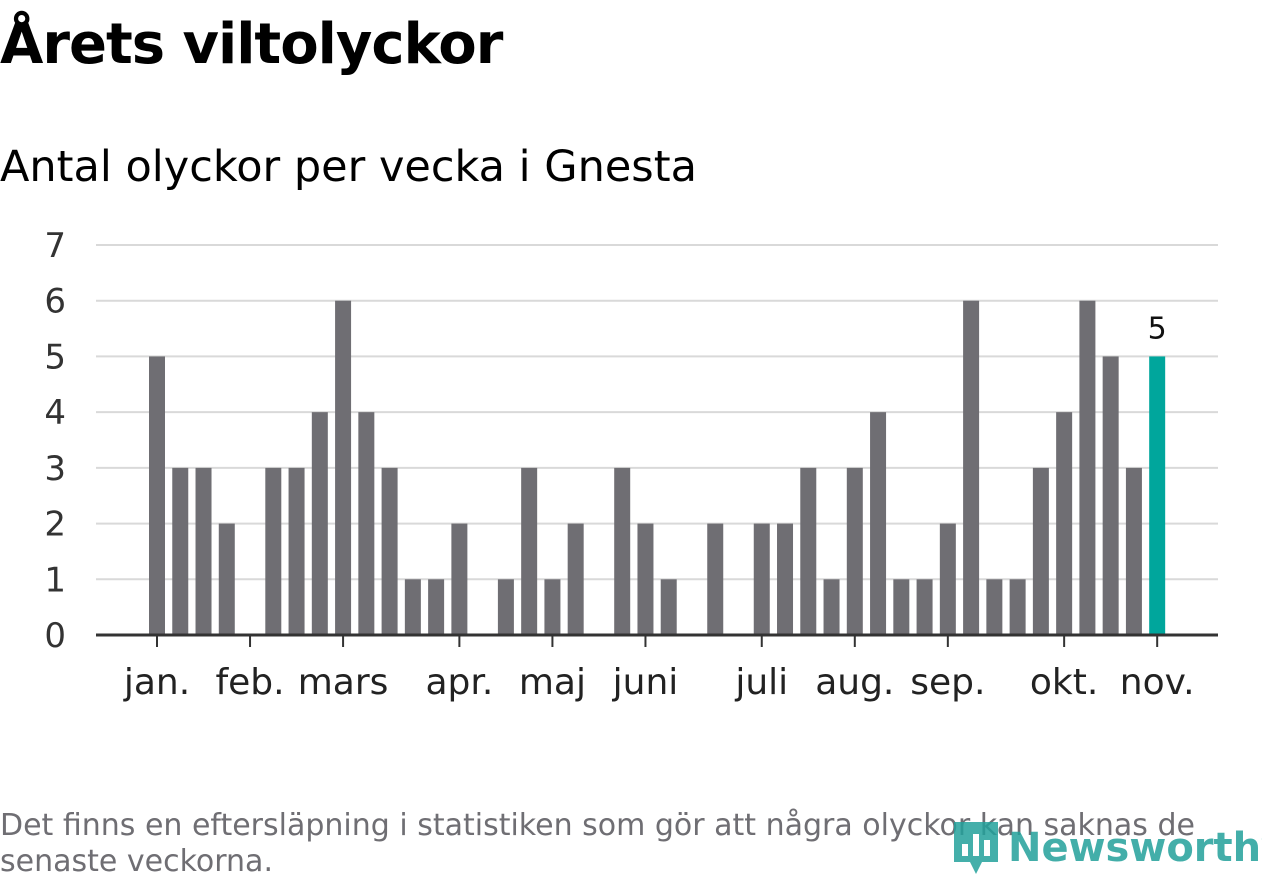 This screenshot has width=1262, height=880. Describe the element at coordinates (55, 636) in the screenshot. I see `y-tick-label-0: 0` at that location.